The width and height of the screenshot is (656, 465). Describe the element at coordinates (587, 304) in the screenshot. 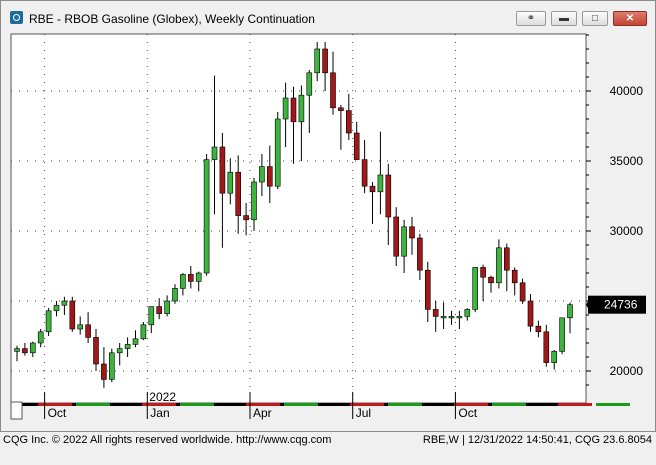

I see `last-price-pointer` at that location.